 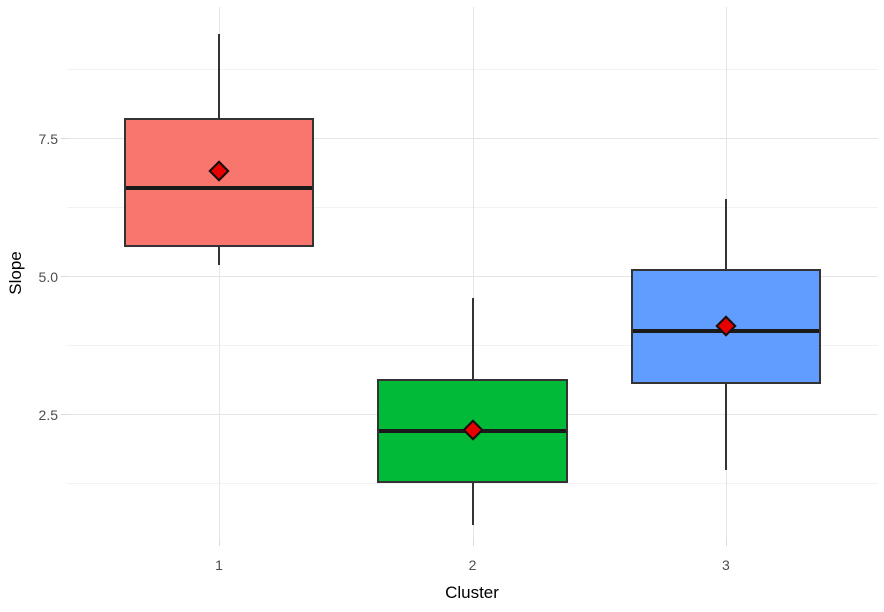 What do you see at coordinates (219, 188) in the screenshot?
I see `median-line` at bounding box center [219, 188].